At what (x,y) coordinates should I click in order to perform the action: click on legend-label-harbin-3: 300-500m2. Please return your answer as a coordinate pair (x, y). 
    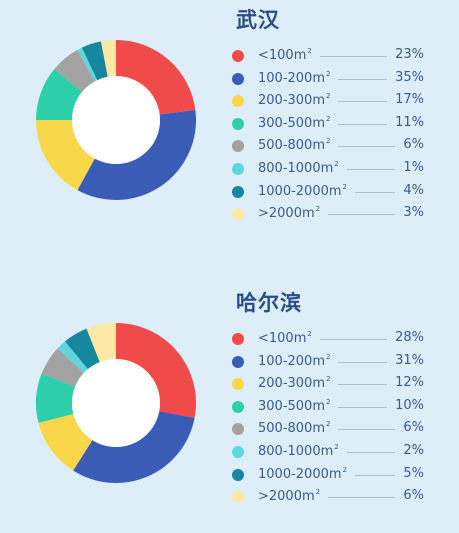
    Looking at the image, I should click on (294, 405).